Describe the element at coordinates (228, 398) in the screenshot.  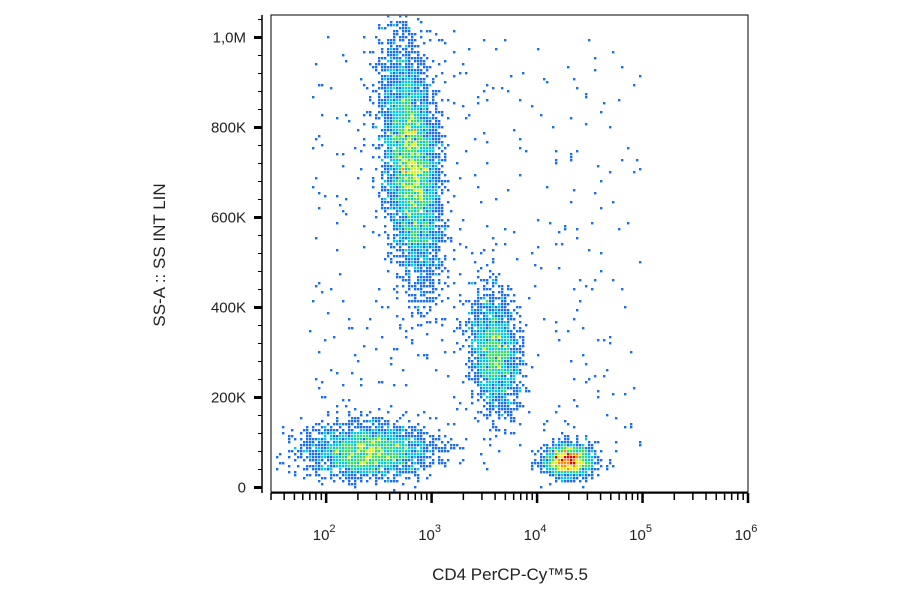
I see `y-tick-label: 200K` at that location.